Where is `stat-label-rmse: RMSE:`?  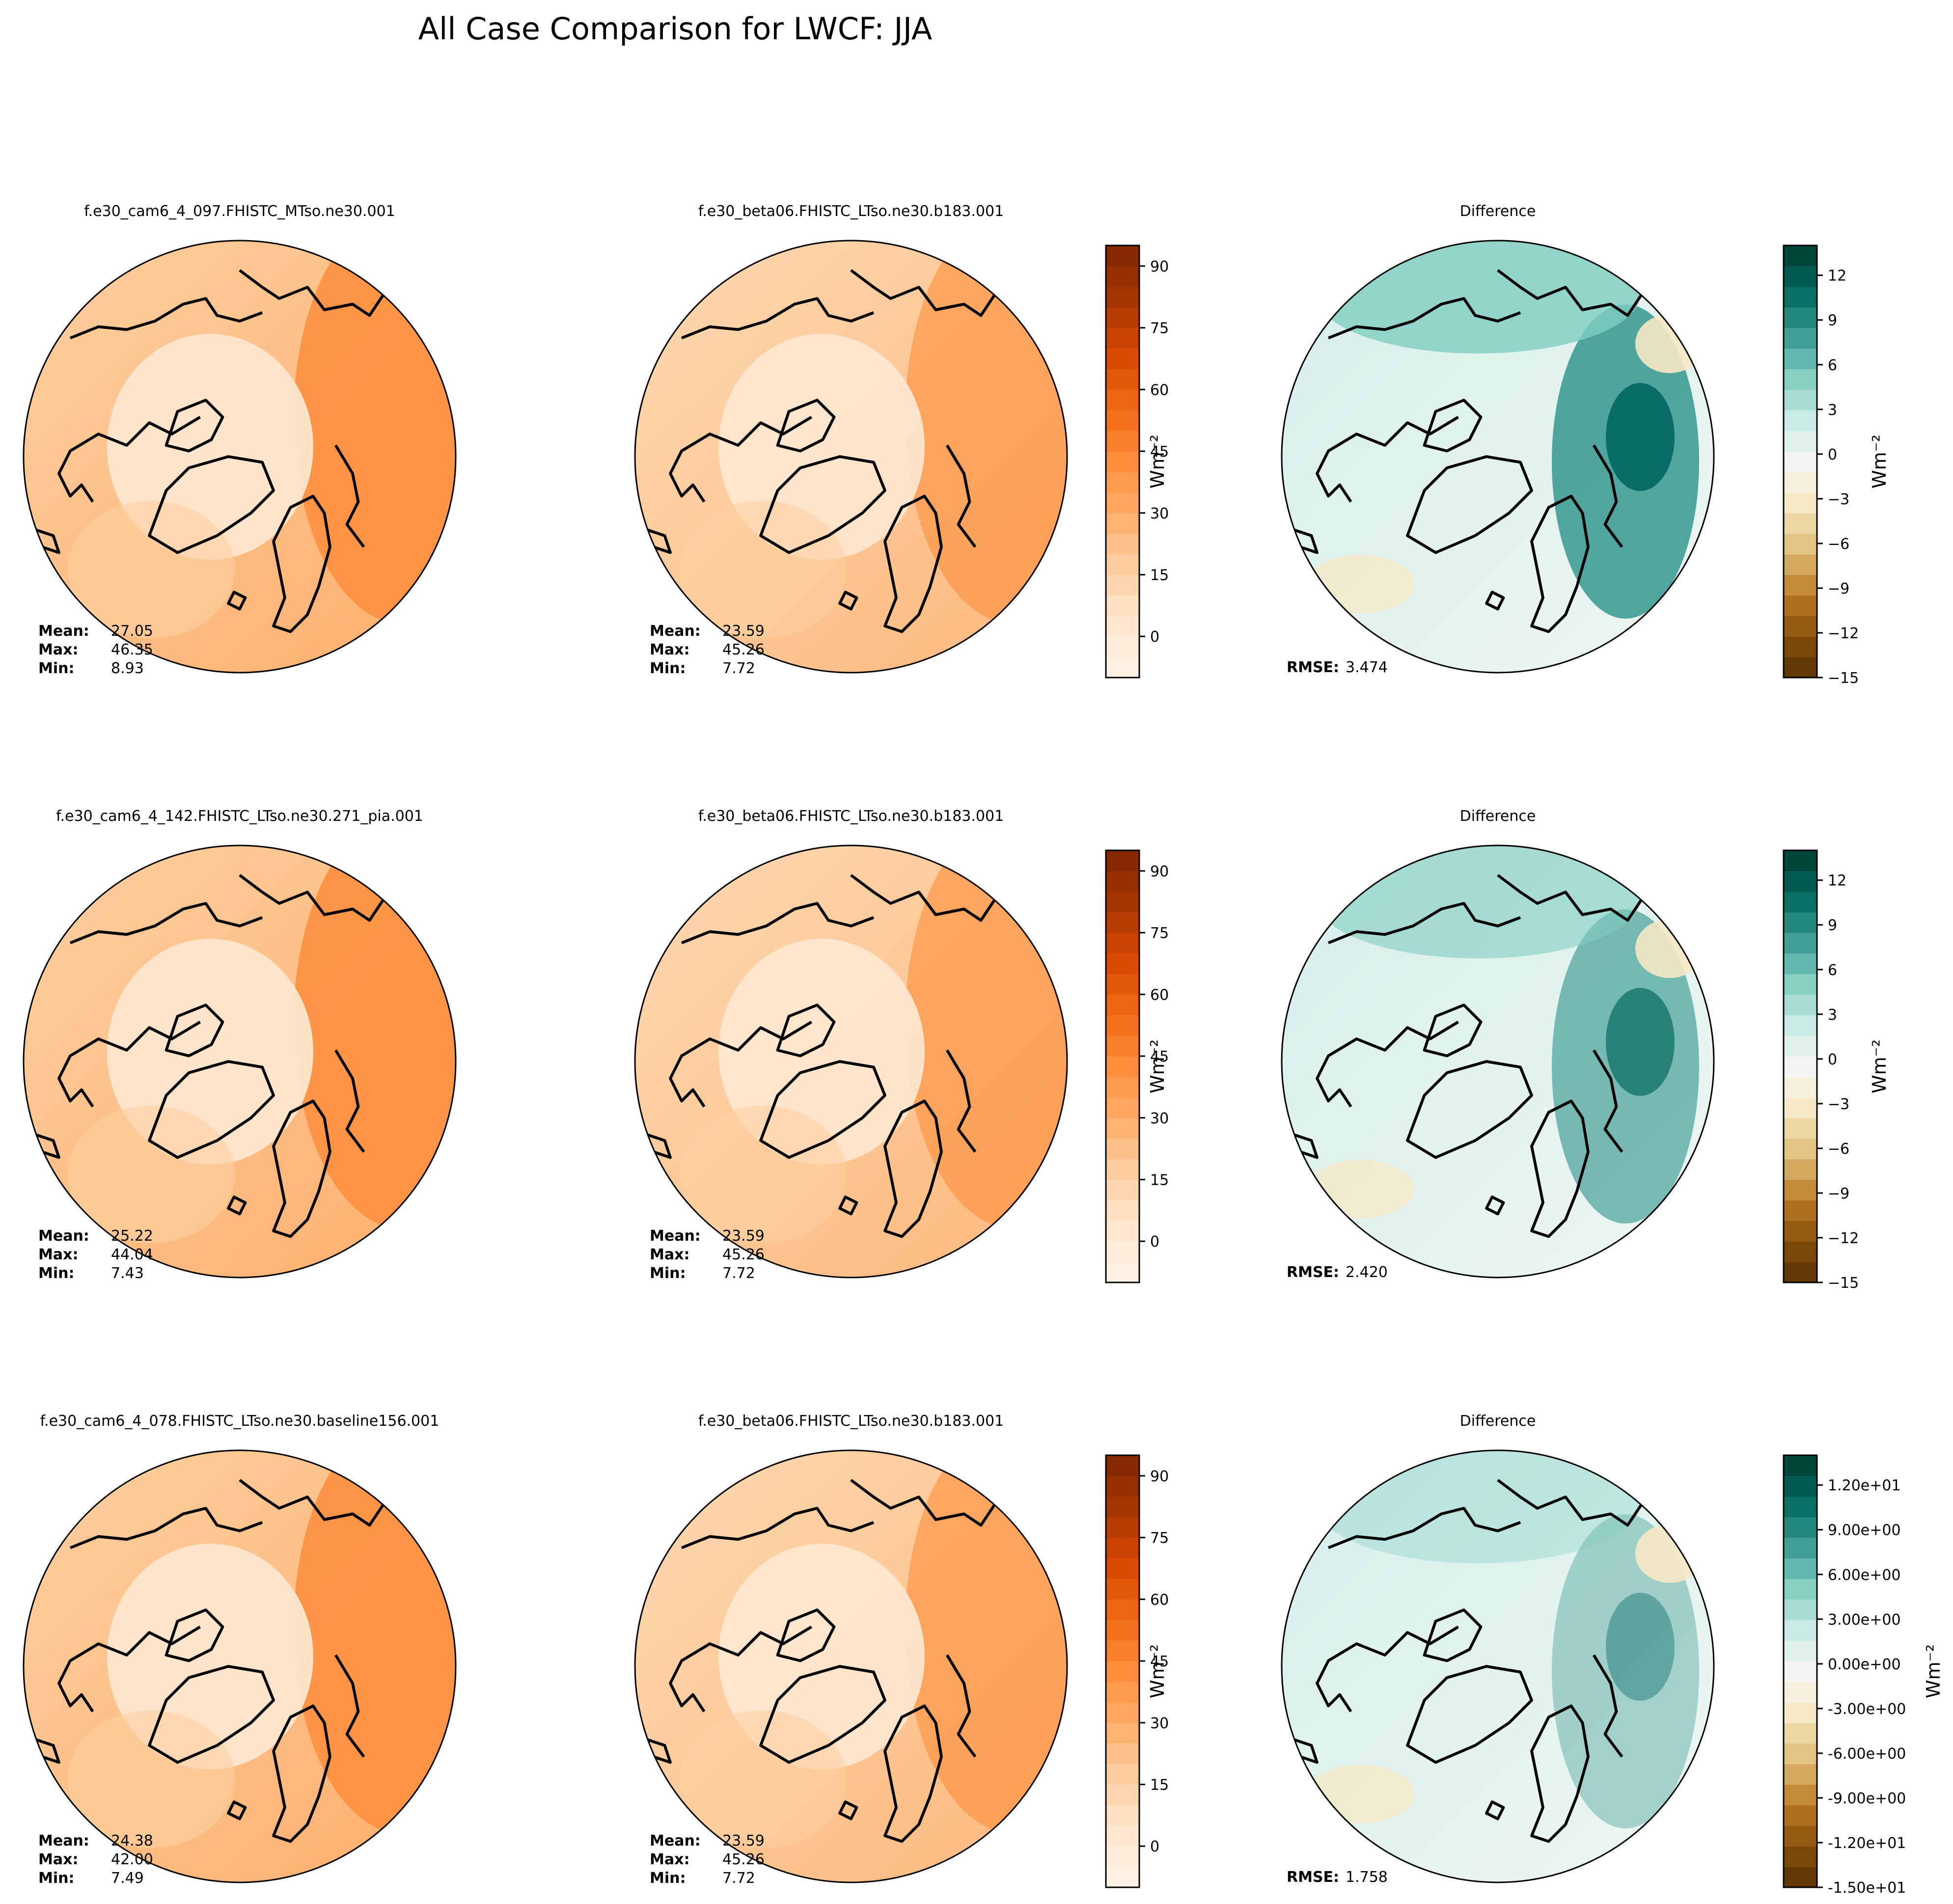 stat-label-rmse: RMSE: is located at coordinates (1313, 667).